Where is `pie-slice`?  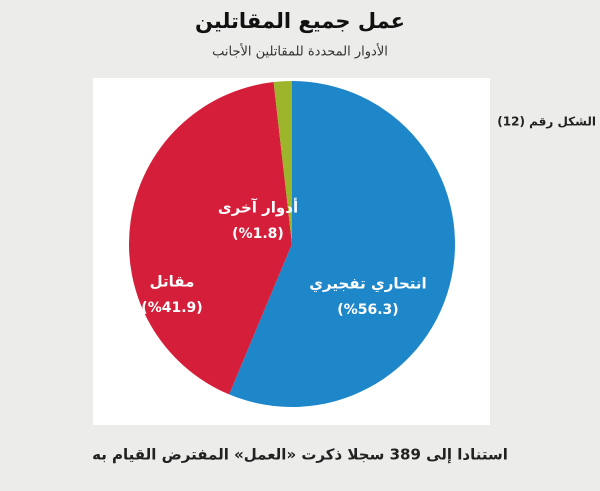 pie-slice is located at coordinates (282, 162).